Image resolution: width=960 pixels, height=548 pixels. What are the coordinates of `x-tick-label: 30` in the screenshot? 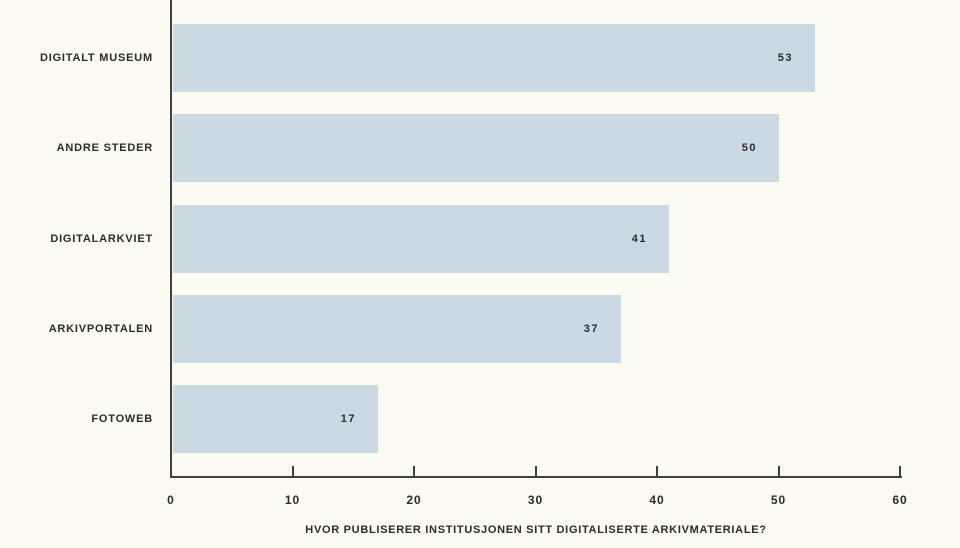 It's located at (535, 500).